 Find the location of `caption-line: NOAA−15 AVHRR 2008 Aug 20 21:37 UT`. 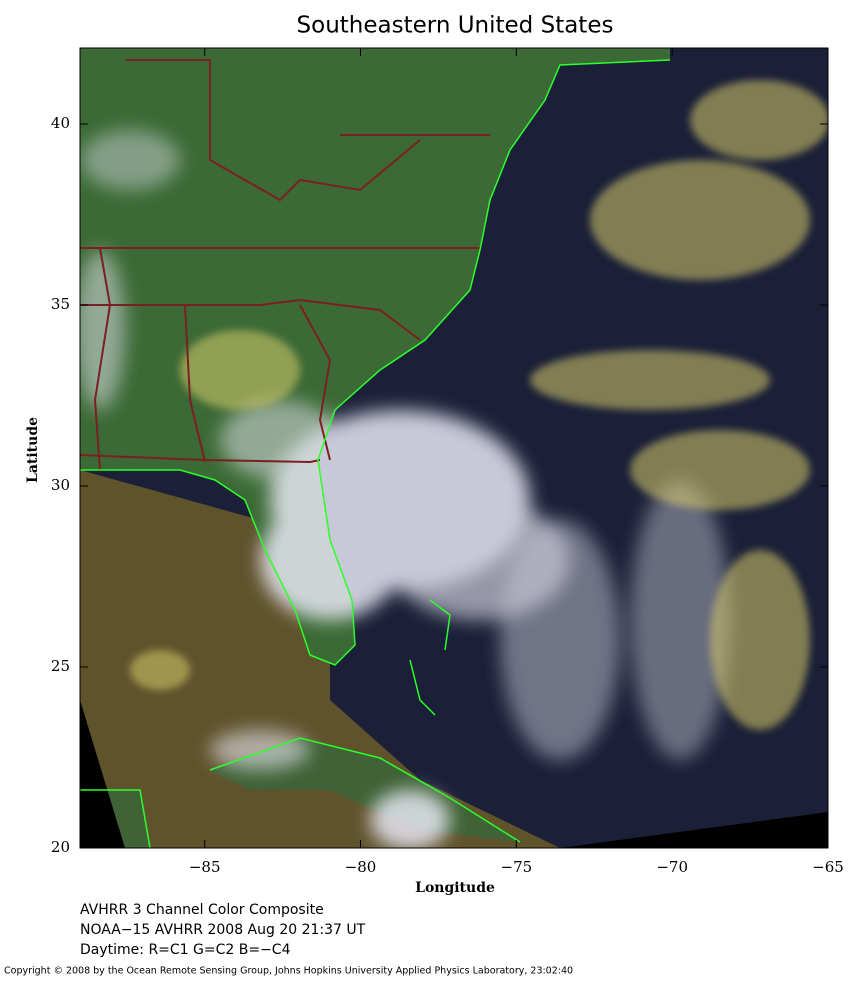

caption-line: NOAA−15 AVHRR 2008 Aug 20 21:37 UT is located at coordinates (223, 930).